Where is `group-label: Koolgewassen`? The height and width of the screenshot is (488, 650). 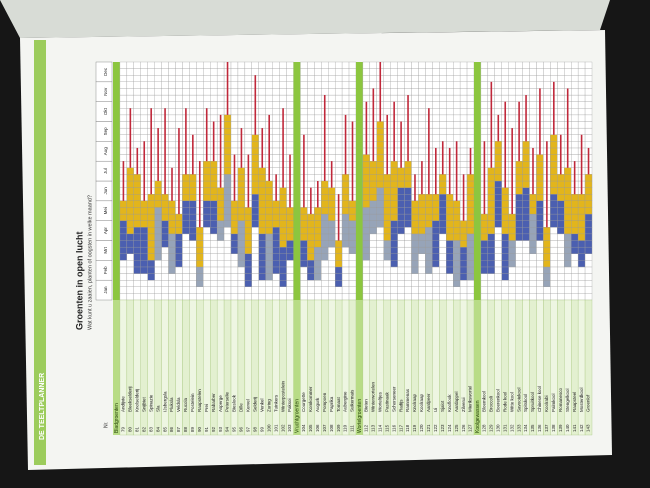
group-label: Koolgewassen is located at coordinates (478, 416).